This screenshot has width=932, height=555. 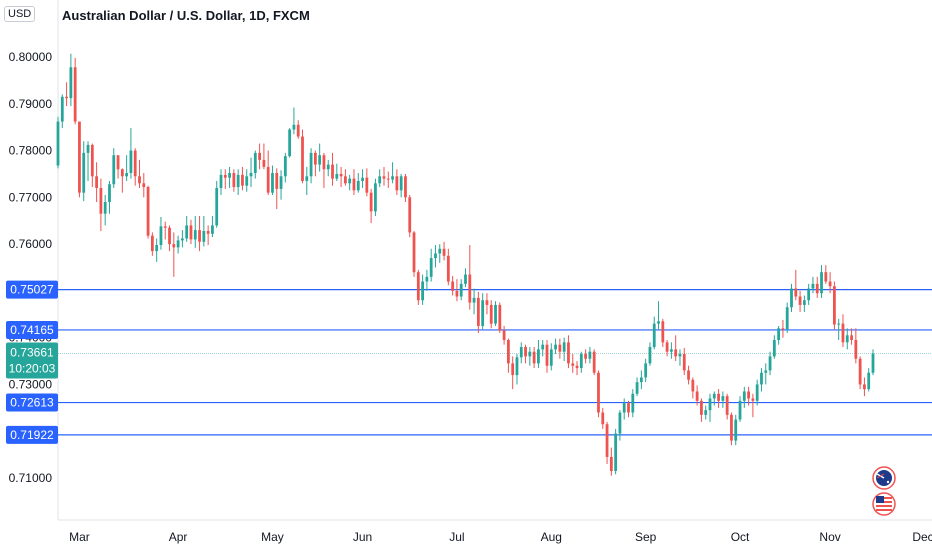 What do you see at coordinates (884, 504) in the screenshot?
I see `usa-flag-icon` at bounding box center [884, 504].